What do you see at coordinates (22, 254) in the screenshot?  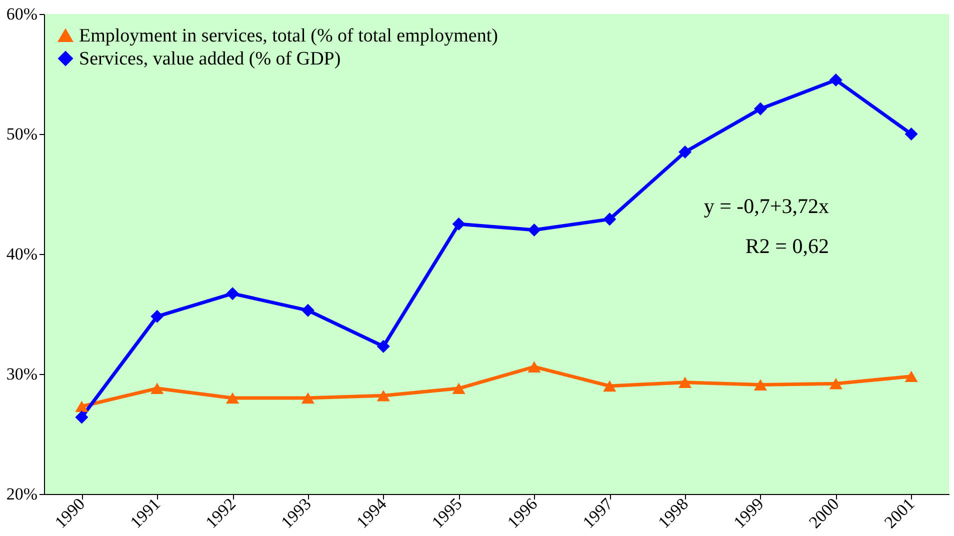 I see `y-tick-label: 40%` at bounding box center [22, 254].